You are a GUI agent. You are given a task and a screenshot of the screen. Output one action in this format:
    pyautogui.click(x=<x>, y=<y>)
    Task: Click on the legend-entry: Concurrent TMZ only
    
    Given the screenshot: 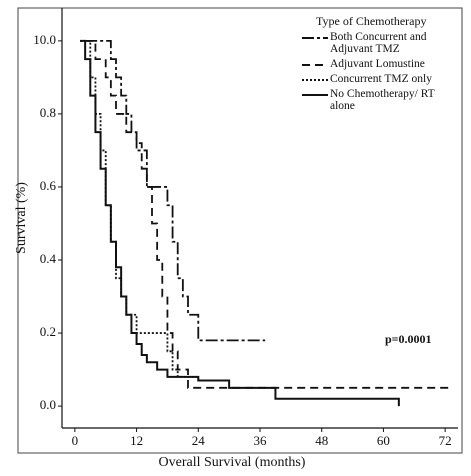 What is the action you would take?
    pyautogui.click(x=380, y=79)
    